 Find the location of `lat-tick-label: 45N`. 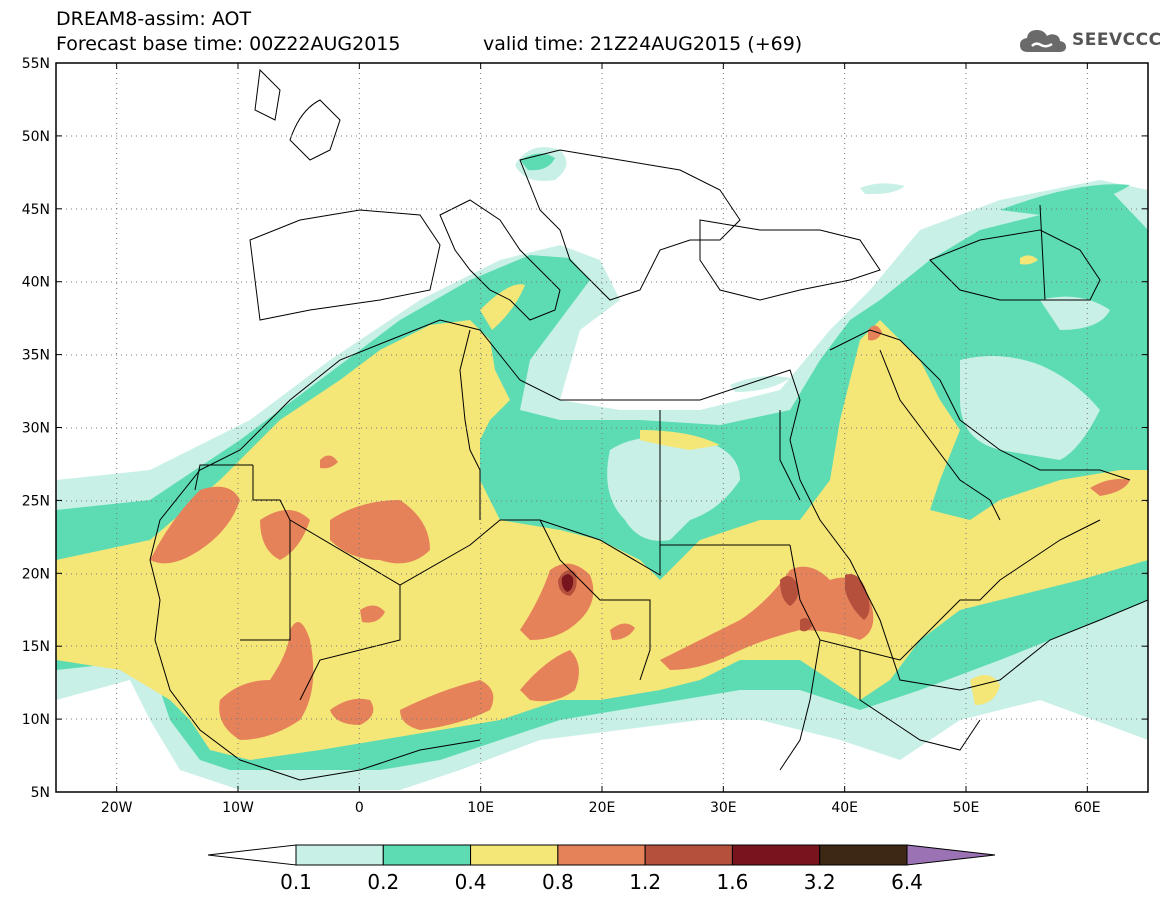

lat-tick-label: 45N is located at coordinates (36, 210).